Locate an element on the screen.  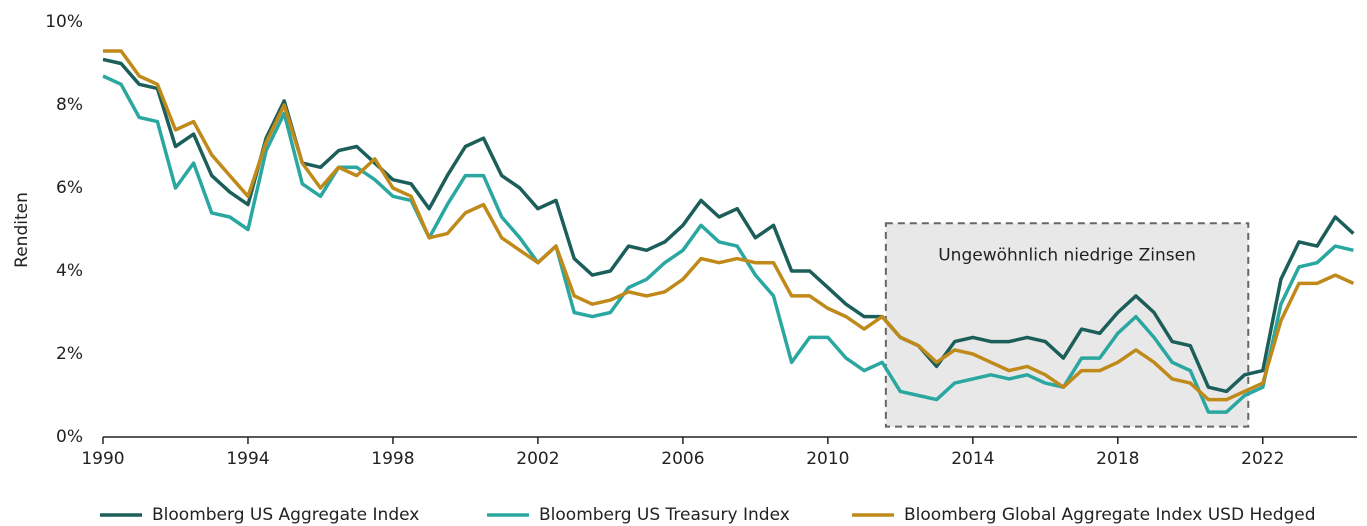
legend-label: Bloomberg US Aggregate Index is located at coordinates (285, 515).